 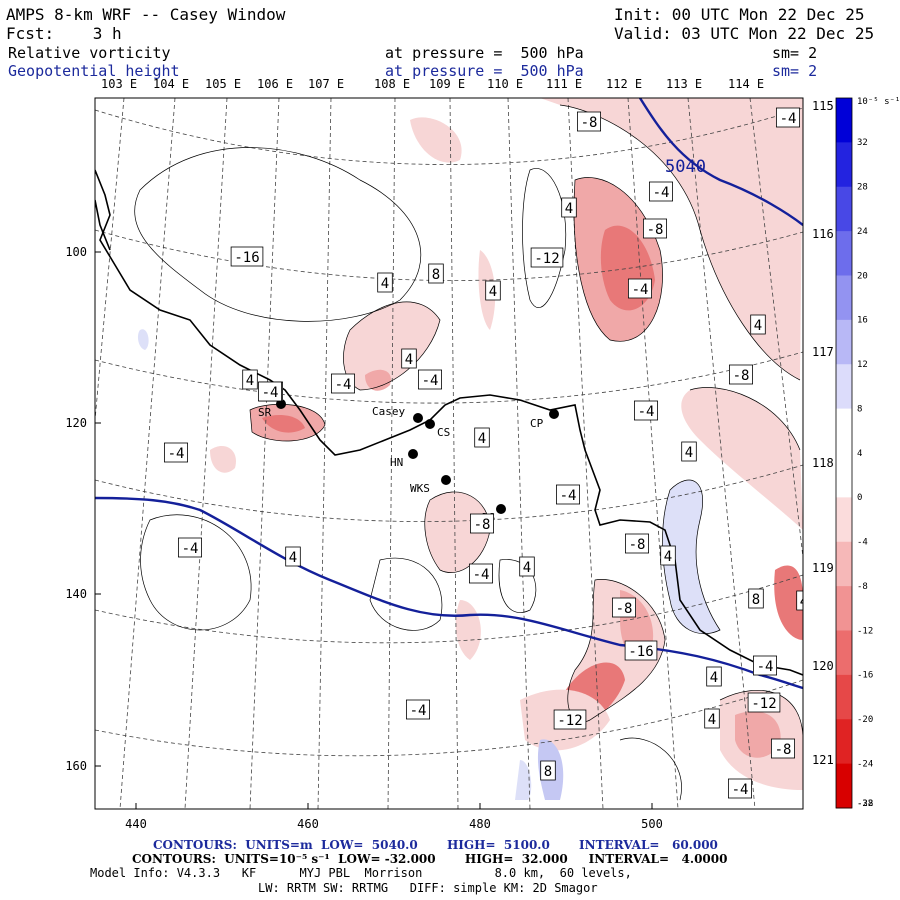 What do you see at coordinates (308, 824) in the screenshot?
I see `x-tick-label: 460` at bounding box center [308, 824].